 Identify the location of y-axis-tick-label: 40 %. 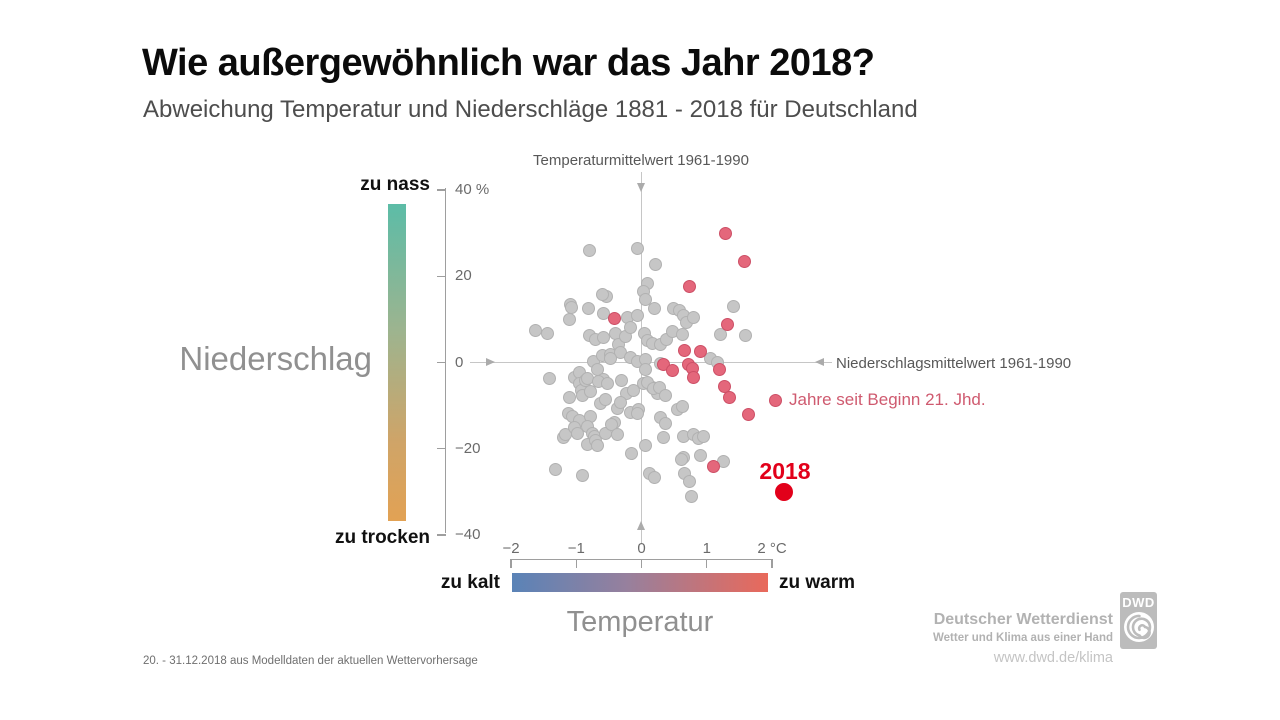
(472, 189).